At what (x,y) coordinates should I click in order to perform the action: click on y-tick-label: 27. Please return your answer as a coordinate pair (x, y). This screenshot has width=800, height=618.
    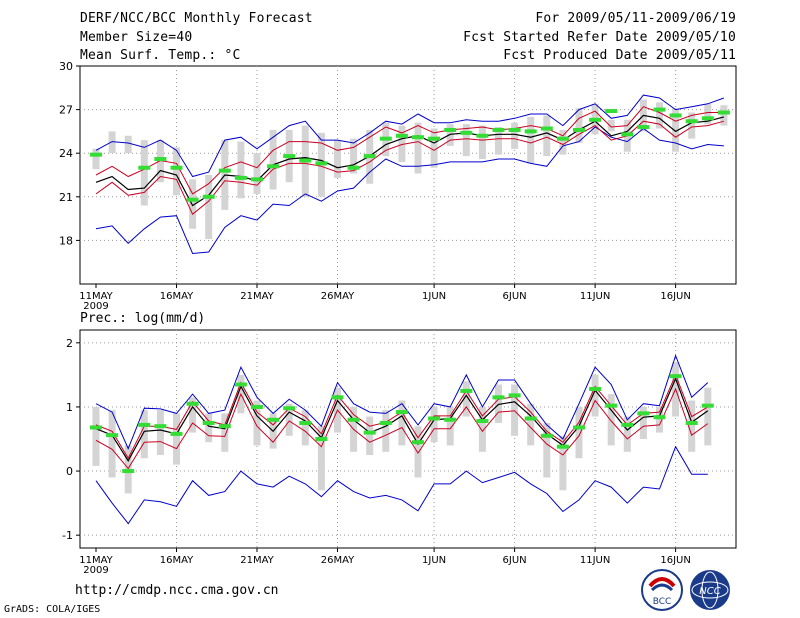
    Looking at the image, I should click on (66, 110).